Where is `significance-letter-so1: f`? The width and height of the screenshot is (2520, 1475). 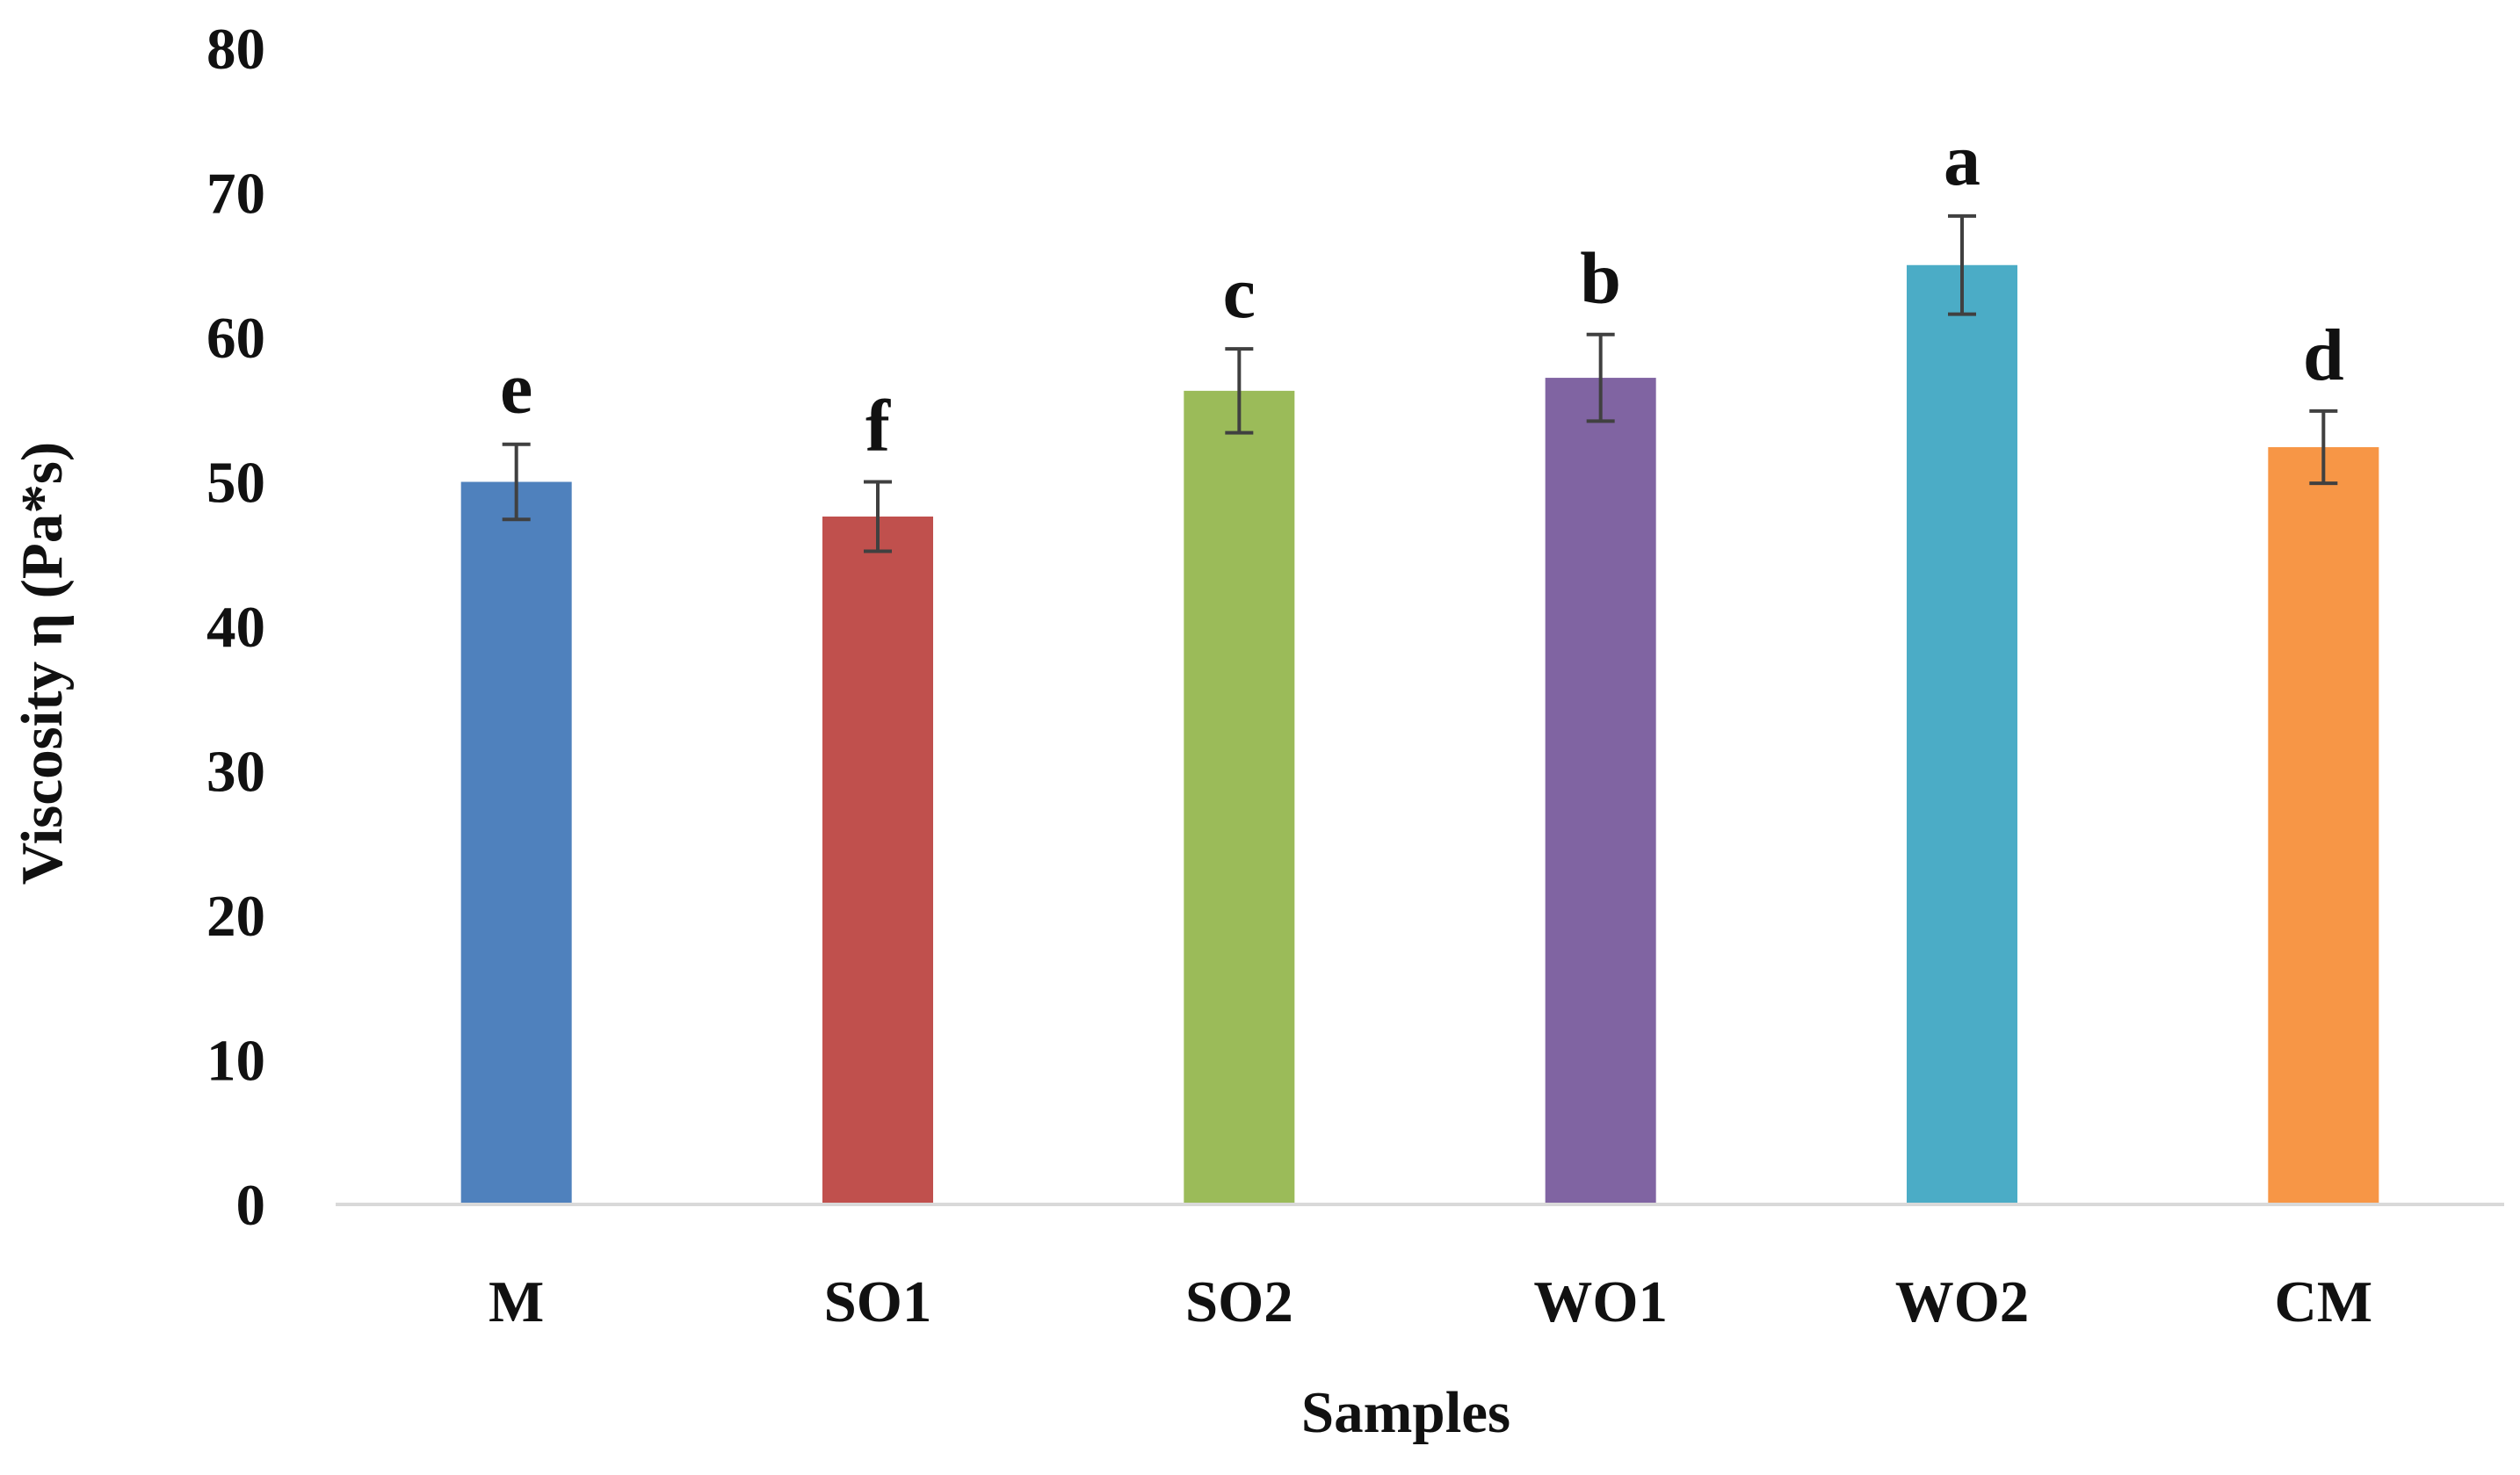 significance-letter-so1: f is located at coordinates (878, 426).